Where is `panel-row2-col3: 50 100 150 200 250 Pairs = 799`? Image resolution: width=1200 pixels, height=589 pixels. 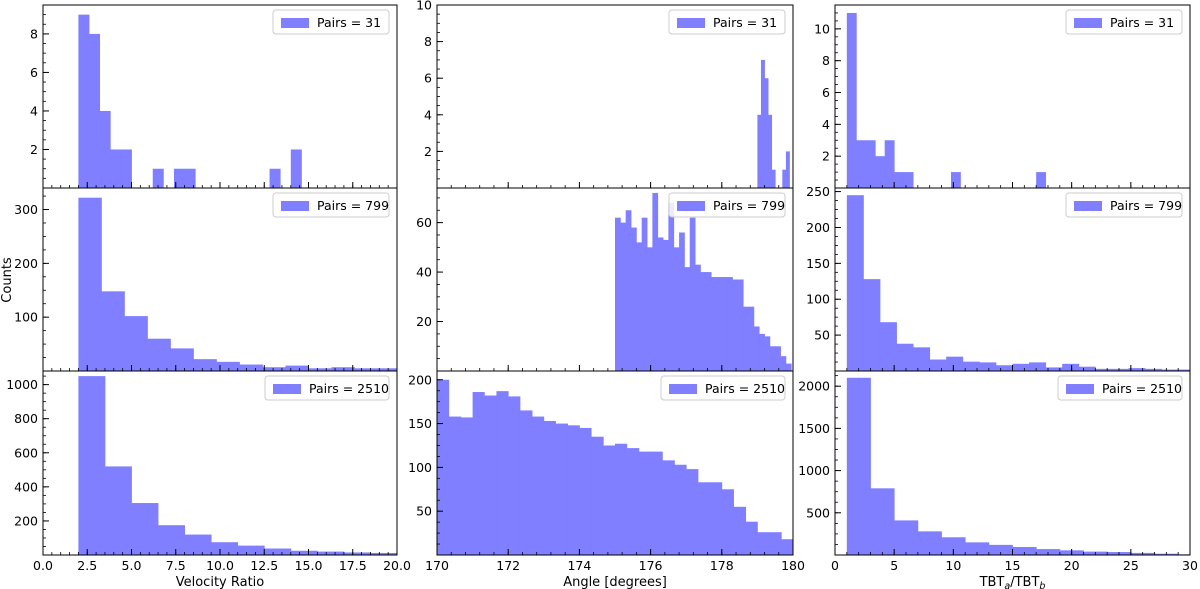
panel-row2-col3: 50 100 150 200 250 Pairs = 799 is located at coordinates (998, 278).